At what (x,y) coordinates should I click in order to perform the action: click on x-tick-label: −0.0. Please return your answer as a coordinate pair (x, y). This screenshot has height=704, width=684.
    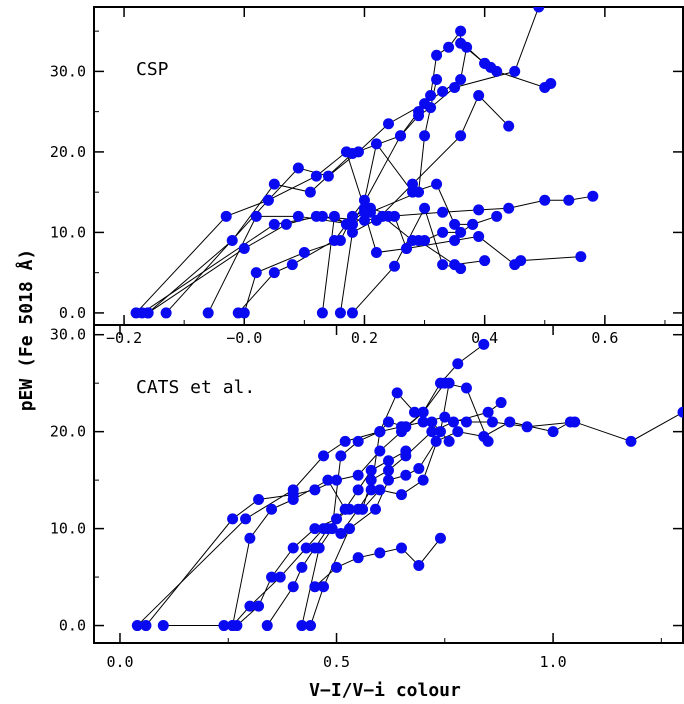
    Looking at the image, I should click on (244, 338).